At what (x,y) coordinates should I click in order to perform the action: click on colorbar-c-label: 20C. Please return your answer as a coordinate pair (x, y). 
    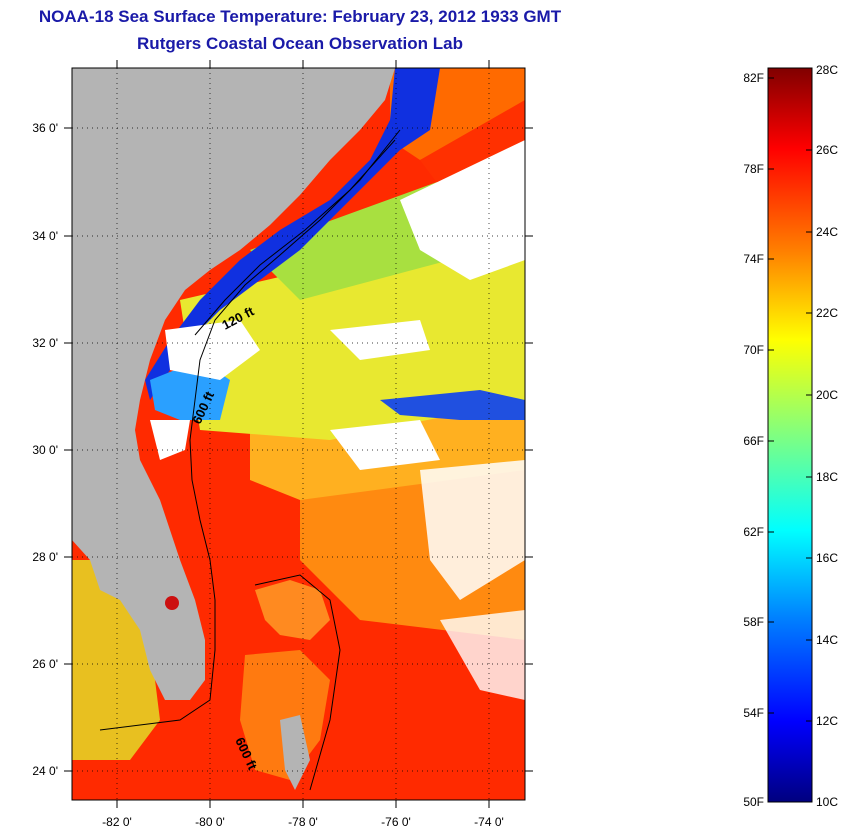
    Looking at the image, I should click on (827, 395).